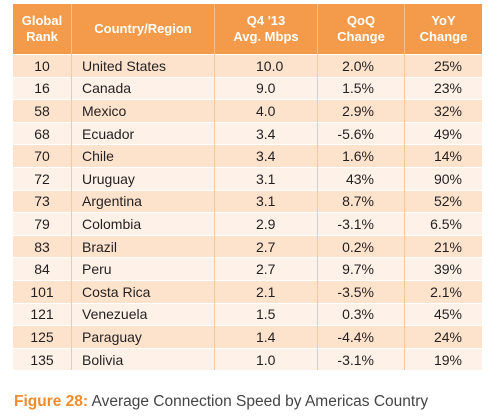 This screenshot has width=490, height=417. I want to click on qoq-cell: 43%, so click(361, 178).